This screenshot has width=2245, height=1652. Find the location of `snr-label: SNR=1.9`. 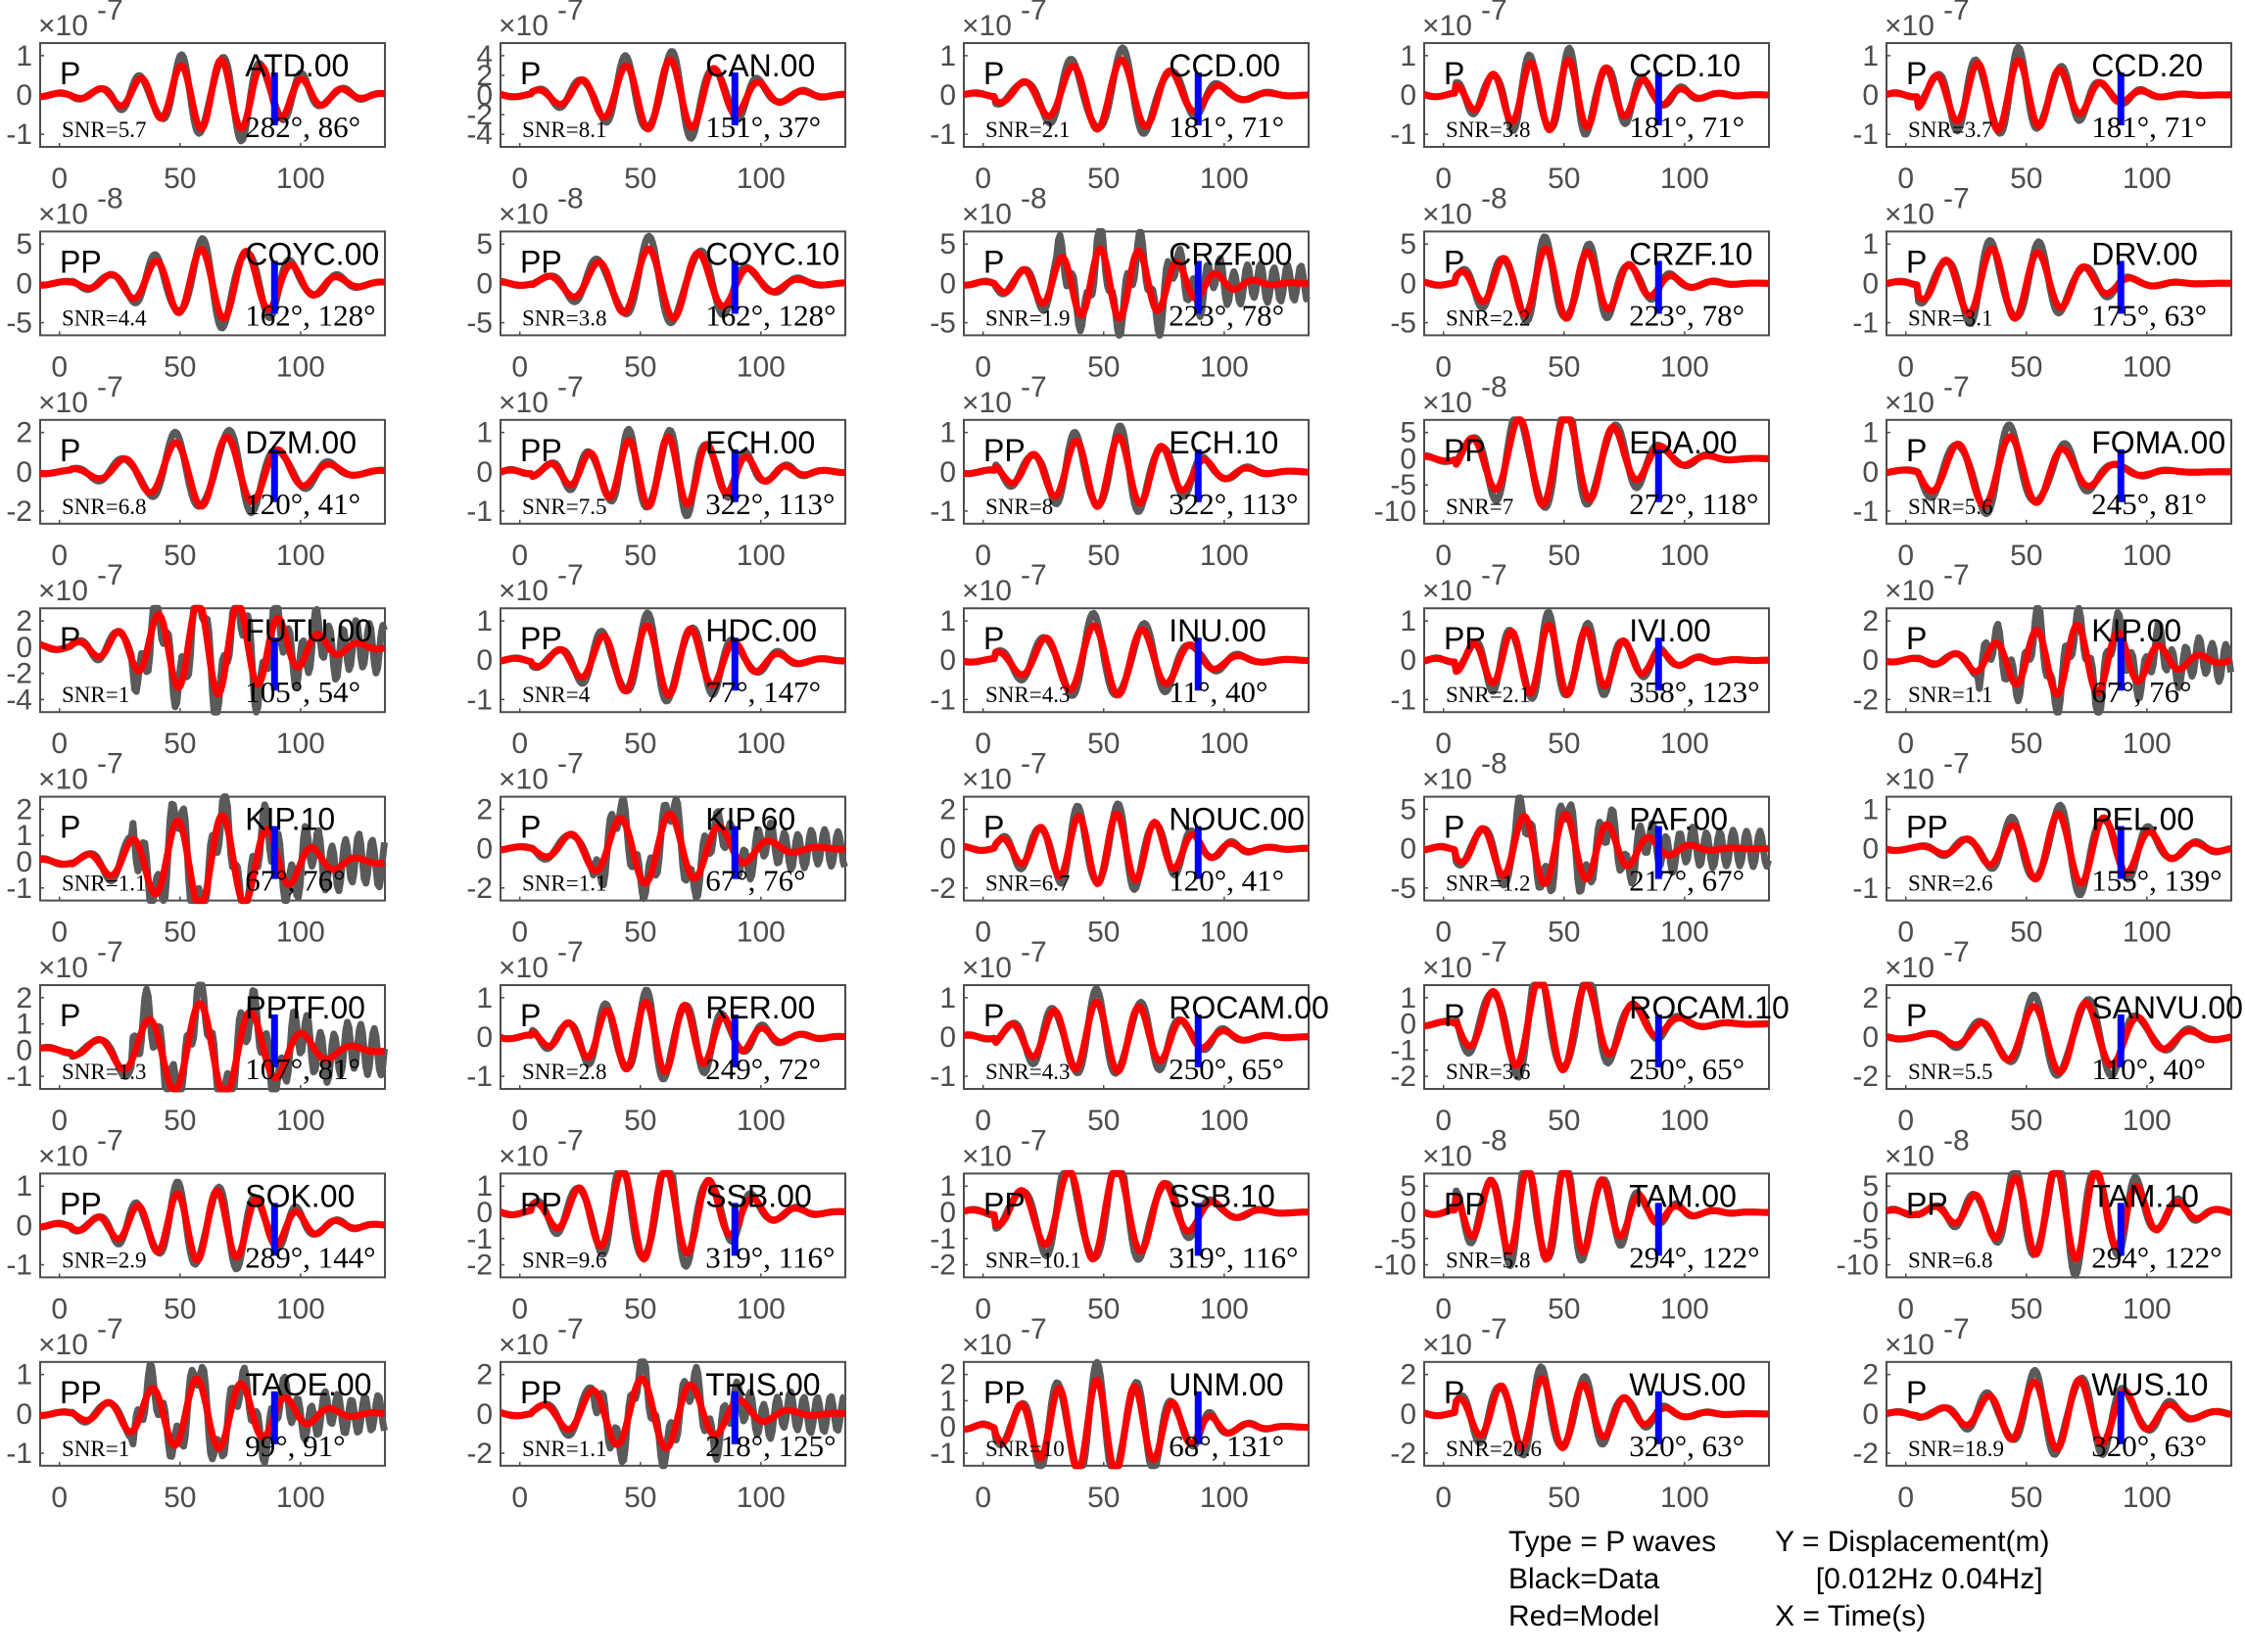

snr-label: SNR=1.9 is located at coordinates (1027, 318).